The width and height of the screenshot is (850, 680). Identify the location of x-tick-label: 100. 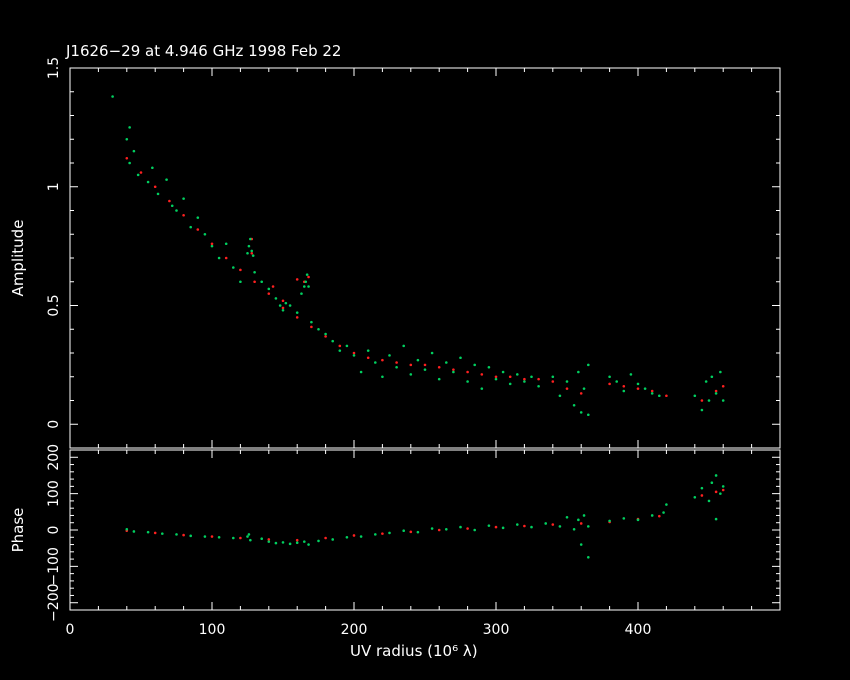
(212, 630).